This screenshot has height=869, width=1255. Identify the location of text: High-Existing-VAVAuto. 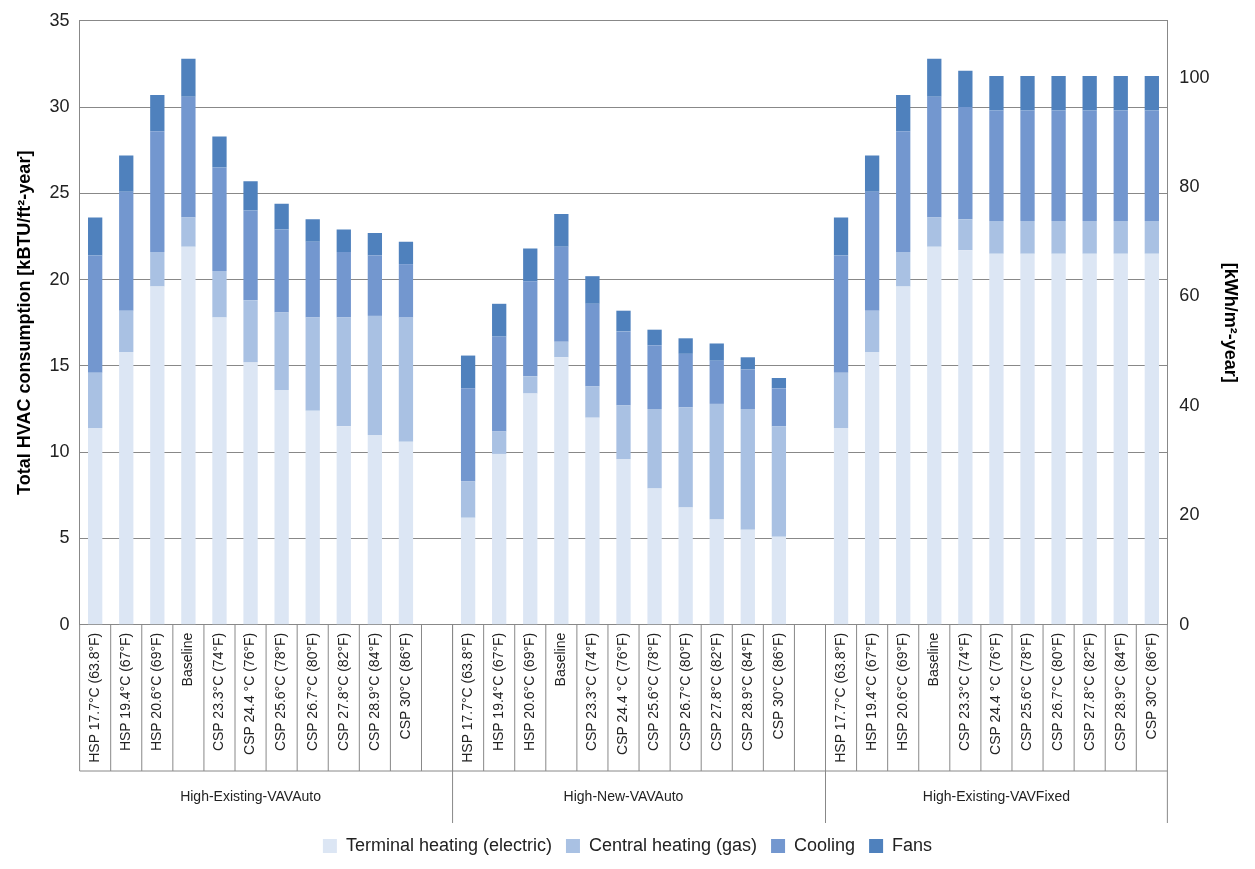
(251, 795).